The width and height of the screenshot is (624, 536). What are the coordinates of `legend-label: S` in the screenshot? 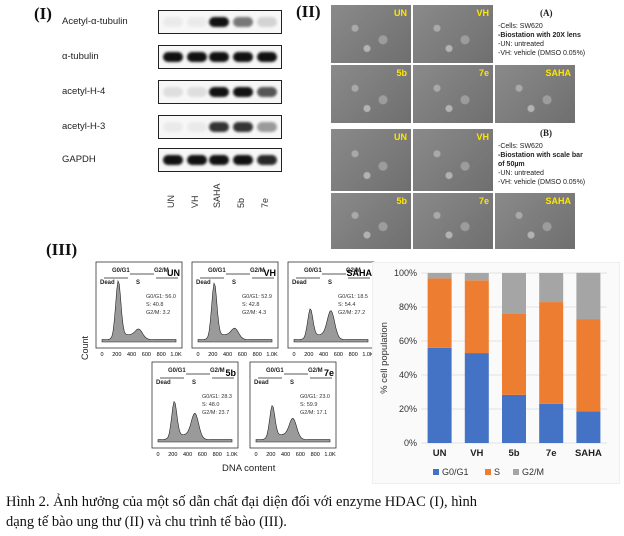 It's located at (497, 472).